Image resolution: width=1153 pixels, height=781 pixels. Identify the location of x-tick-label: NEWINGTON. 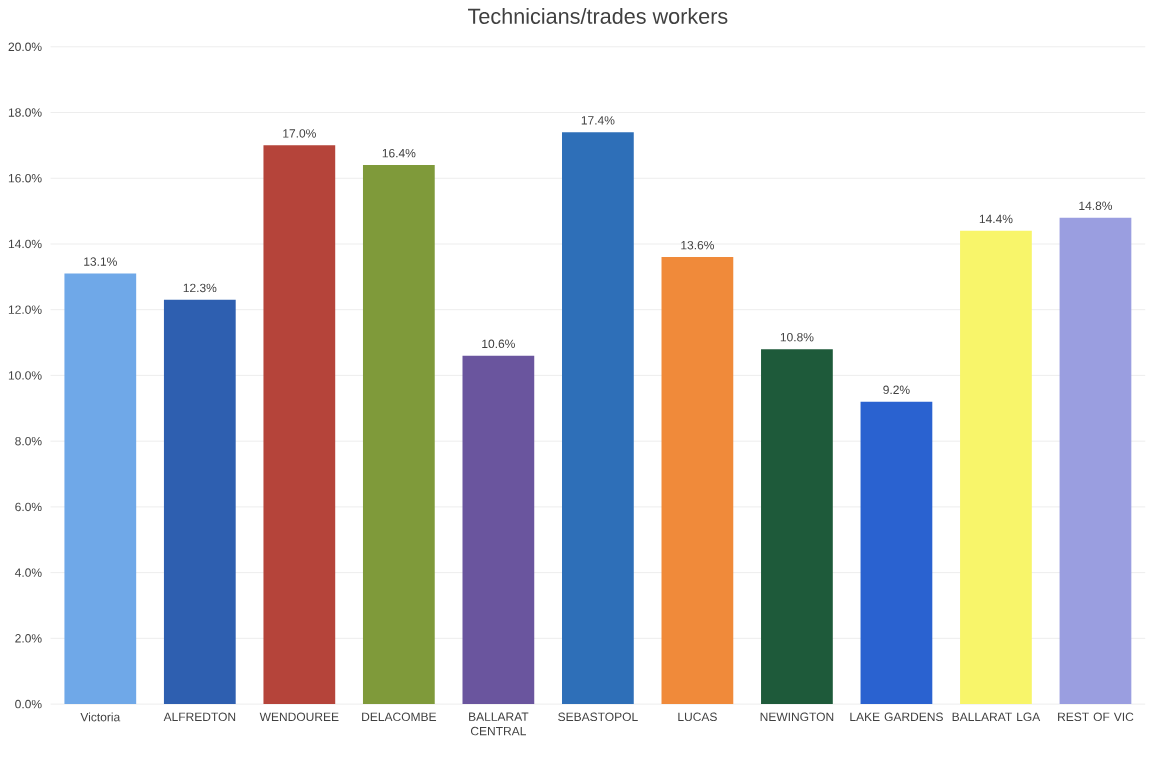
(797, 716).